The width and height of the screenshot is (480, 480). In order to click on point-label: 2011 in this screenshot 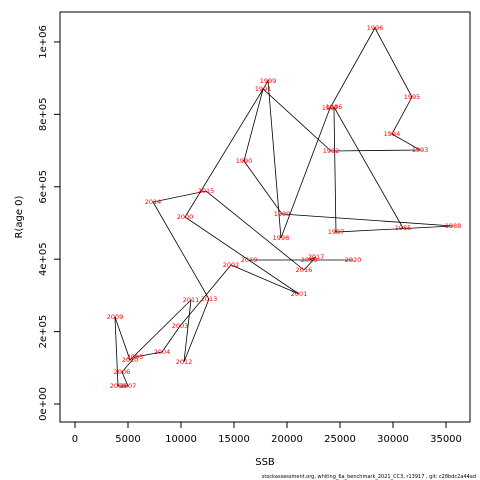, I will do `click(191, 300)`.